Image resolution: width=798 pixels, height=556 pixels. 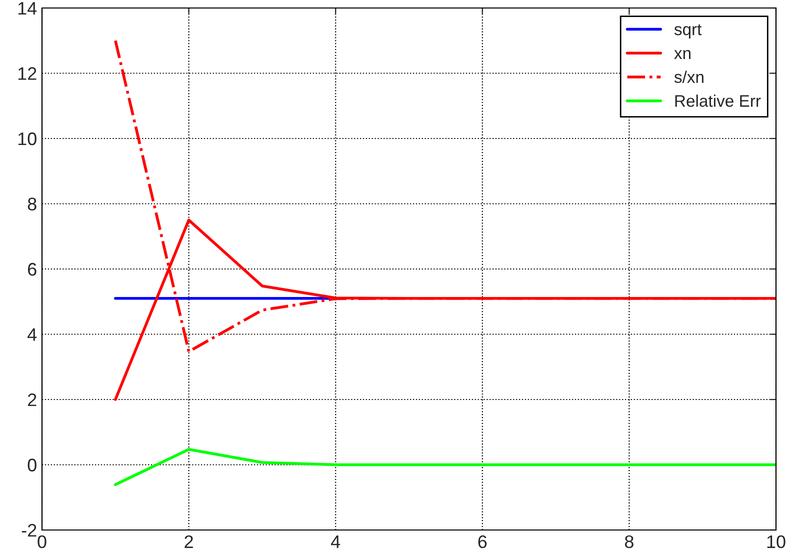 What do you see at coordinates (32, 399) in the screenshot?
I see `y-tick-label: 2` at bounding box center [32, 399].